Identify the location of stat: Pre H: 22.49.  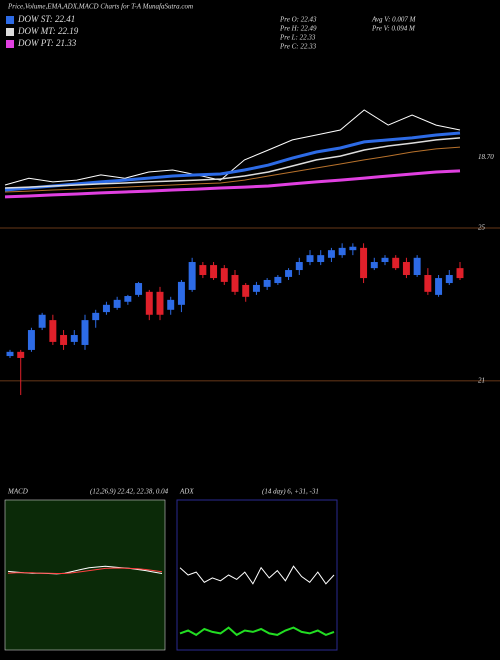
(298, 29).